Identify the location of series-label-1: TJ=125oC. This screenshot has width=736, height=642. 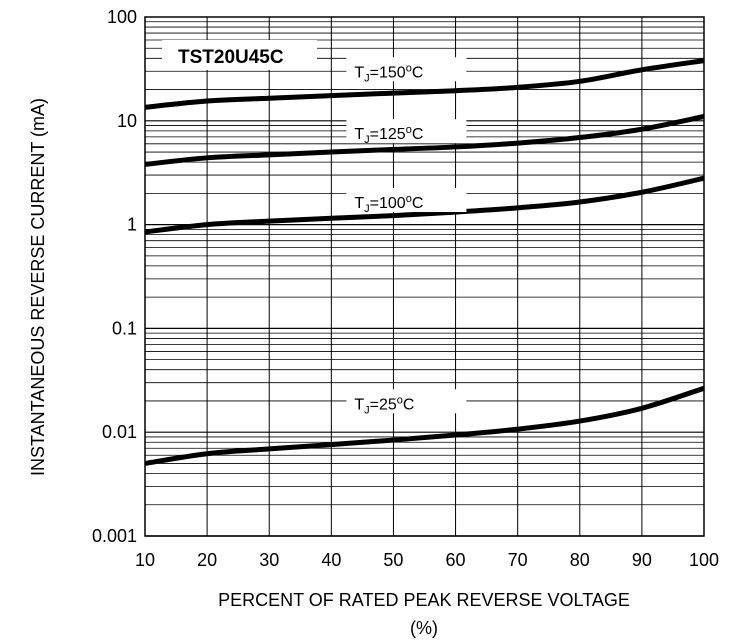
(388, 135).